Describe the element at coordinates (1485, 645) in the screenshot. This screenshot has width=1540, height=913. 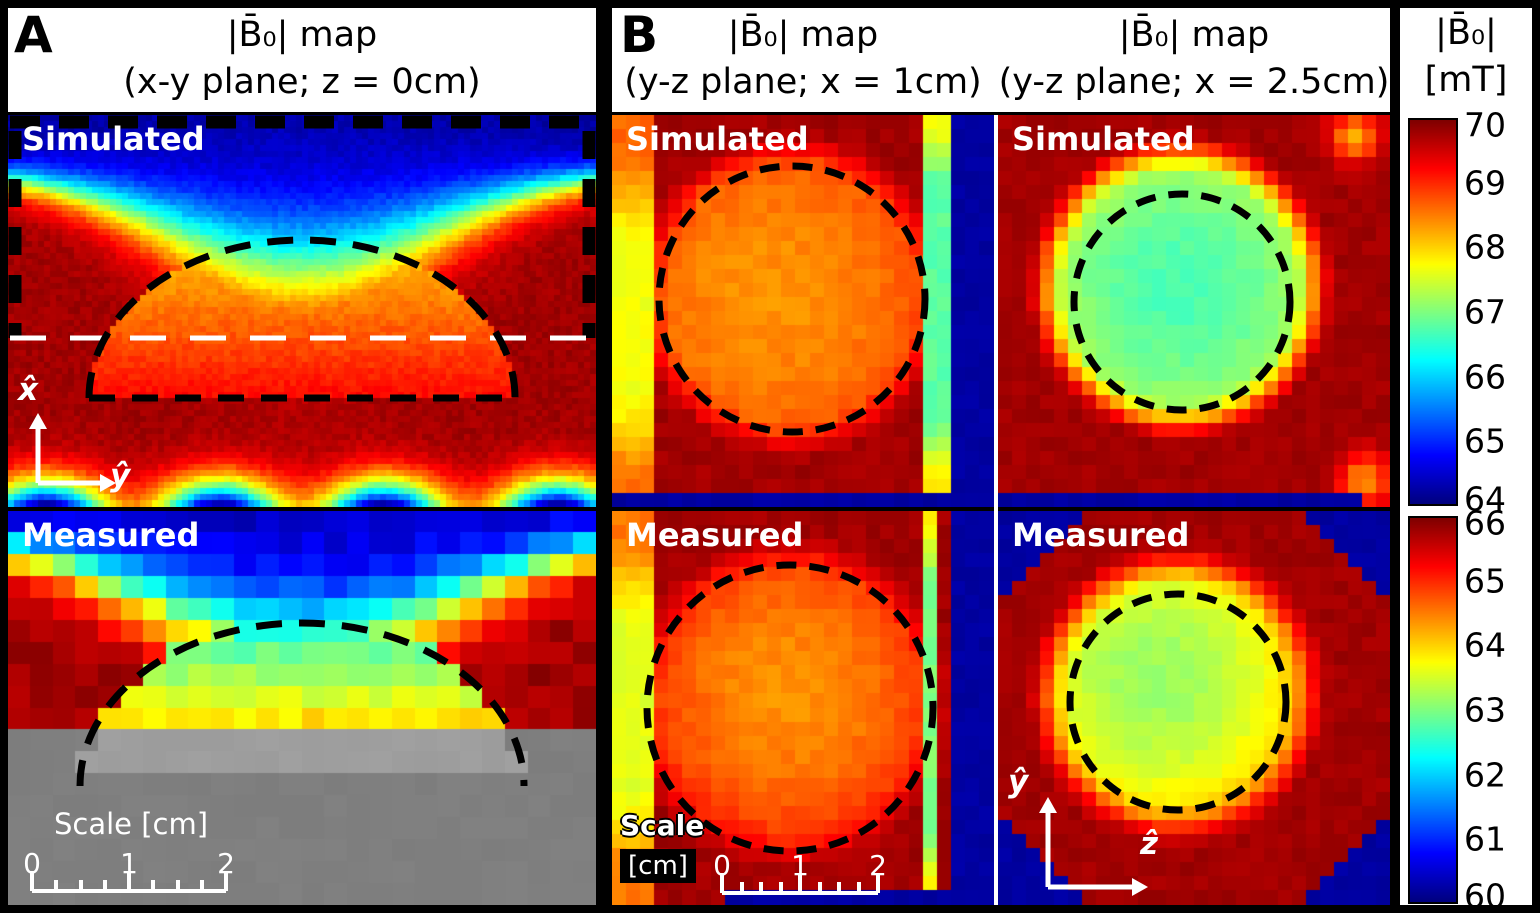
I see `colorbar-bottom-tick-64: 64` at that location.